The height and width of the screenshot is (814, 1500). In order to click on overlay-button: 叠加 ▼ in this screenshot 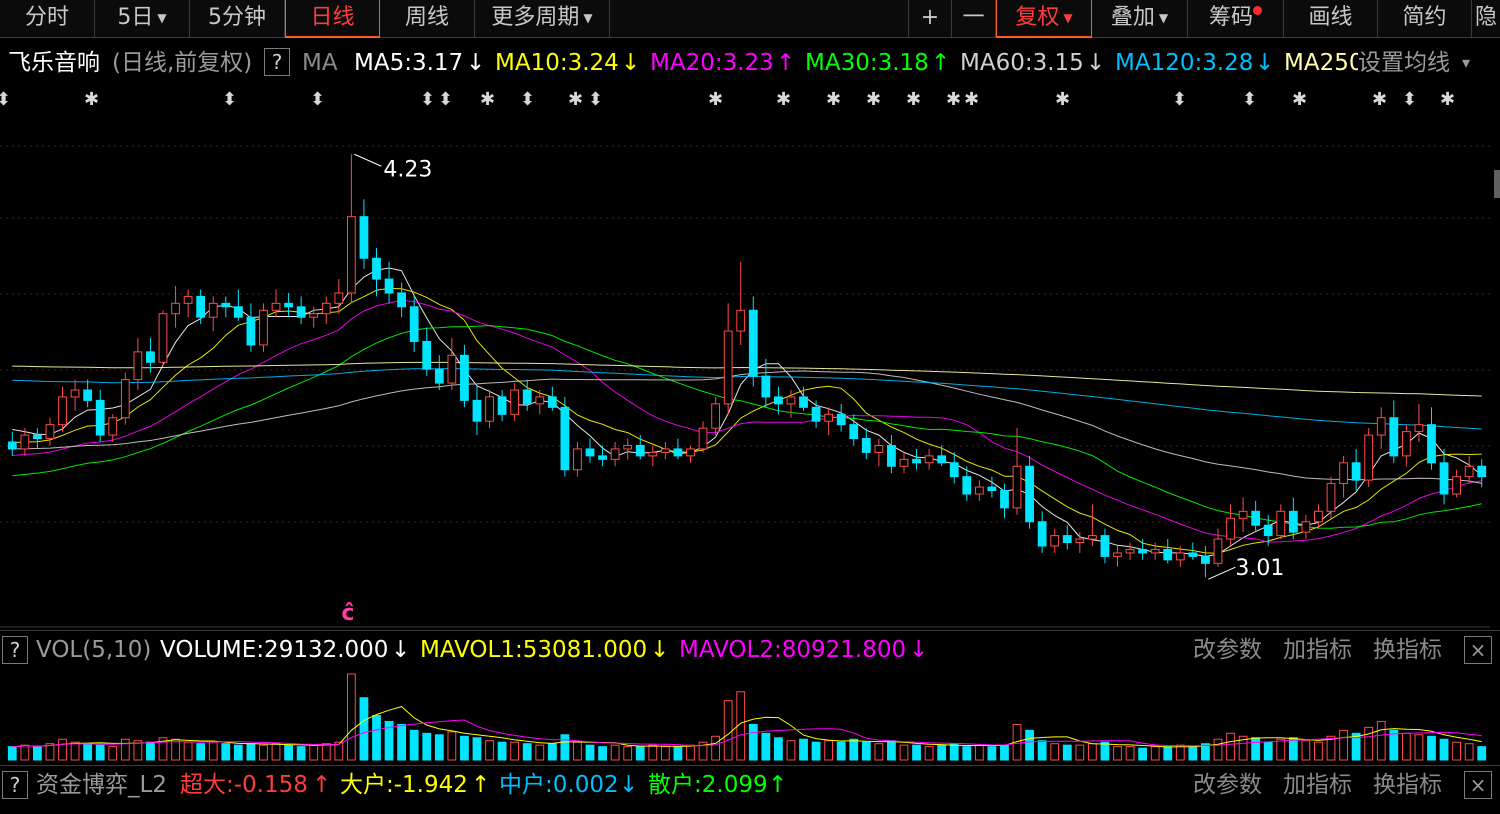, I will do `click(1140, 19)`.